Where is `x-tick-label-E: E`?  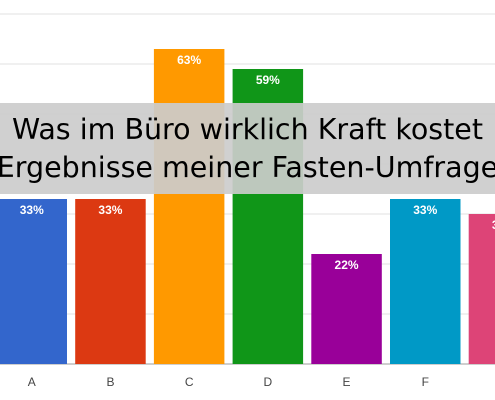
x-tick-label-E: E is located at coordinates (347, 382).